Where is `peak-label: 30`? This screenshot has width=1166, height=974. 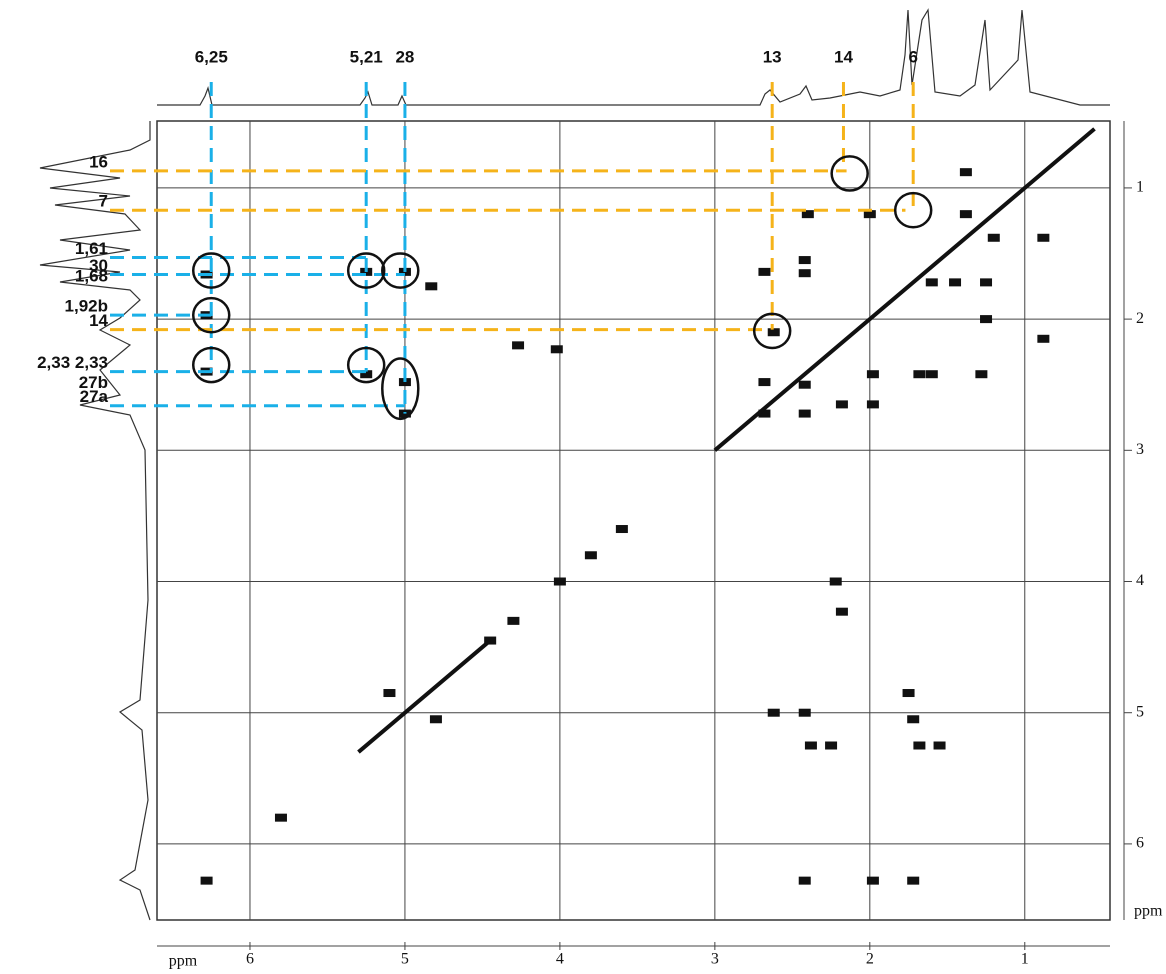 peak-label: 30 is located at coordinates (98, 265).